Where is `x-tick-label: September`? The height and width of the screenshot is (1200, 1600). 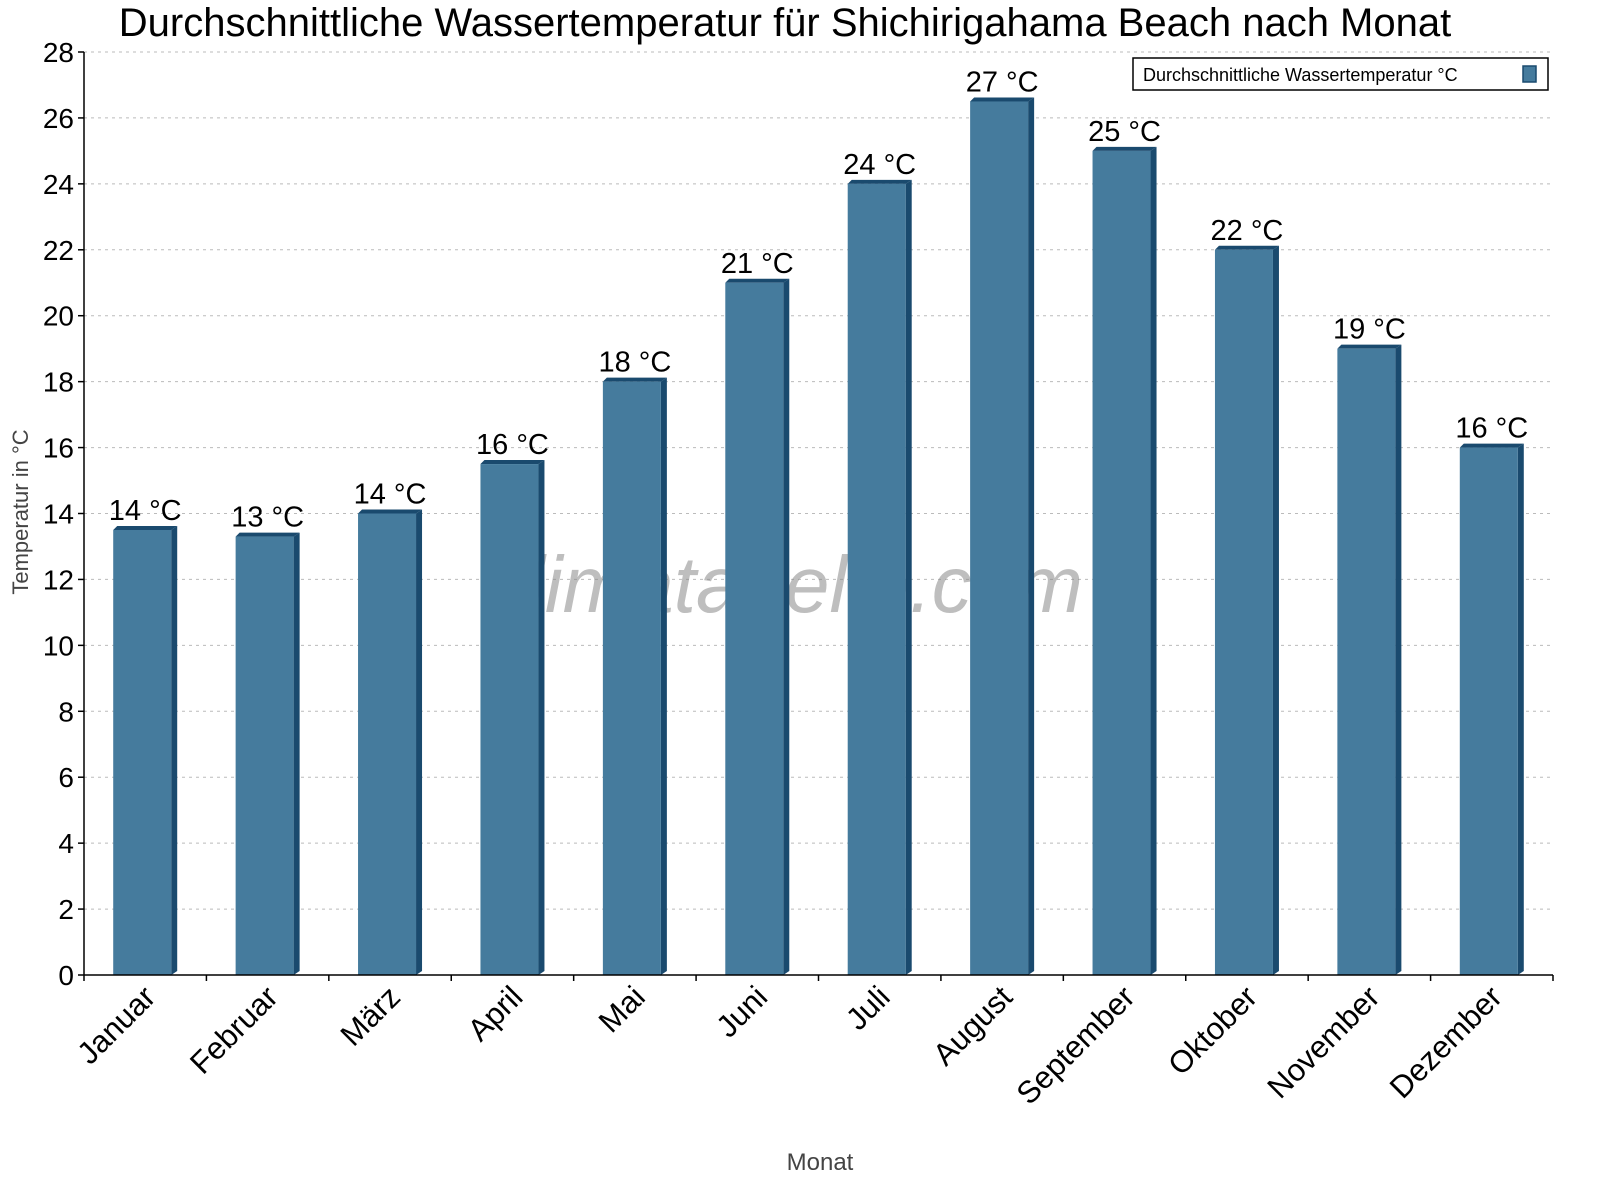 x-tick-label: September is located at coordinates (1076, 1045).